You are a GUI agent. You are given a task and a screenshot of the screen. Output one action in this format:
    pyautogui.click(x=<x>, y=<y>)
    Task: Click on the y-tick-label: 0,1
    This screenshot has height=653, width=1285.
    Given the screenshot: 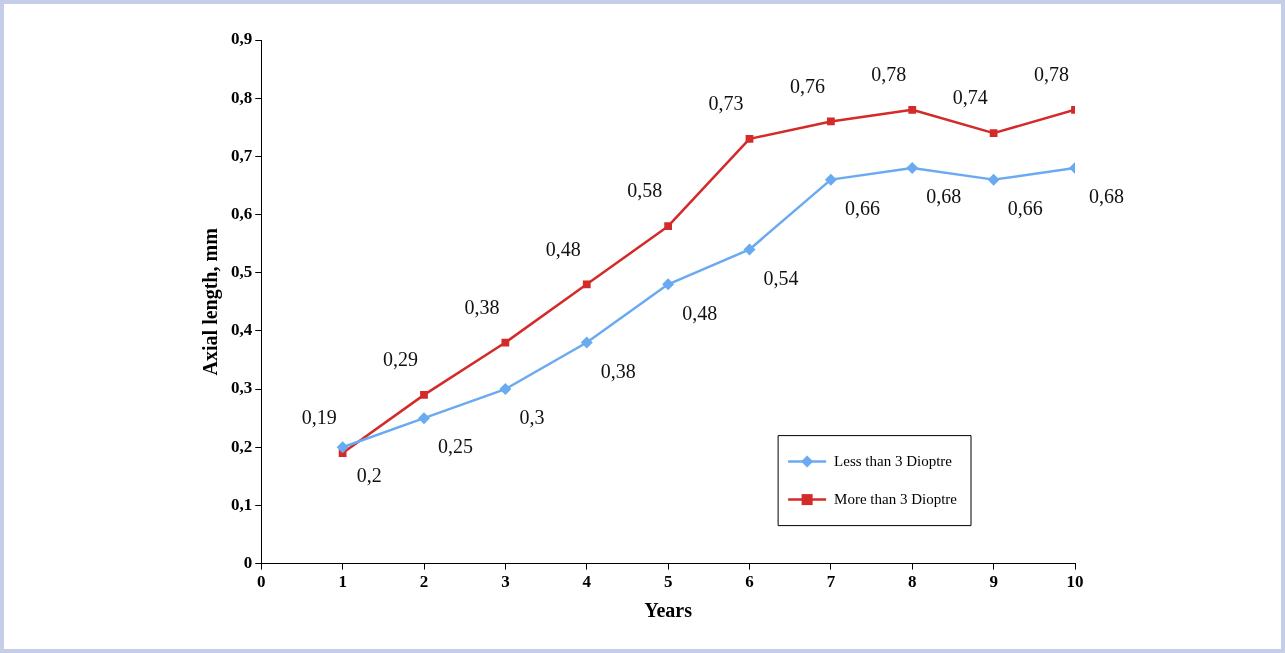 What is the action you would take?
    pyautogui.click(x=242, y=504)
    